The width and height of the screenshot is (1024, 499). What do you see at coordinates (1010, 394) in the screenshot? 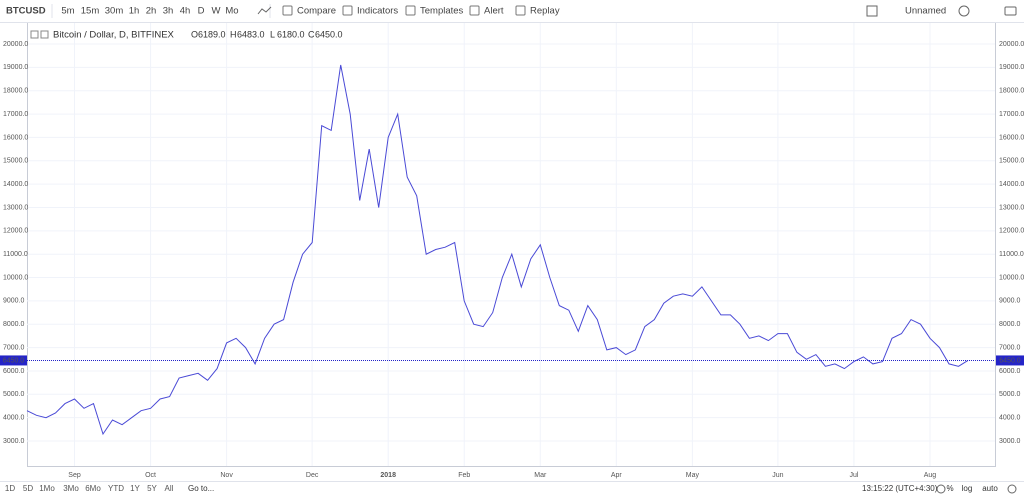
I see `y-tick-label: 5000.0` at bounding box center [1010, 394].